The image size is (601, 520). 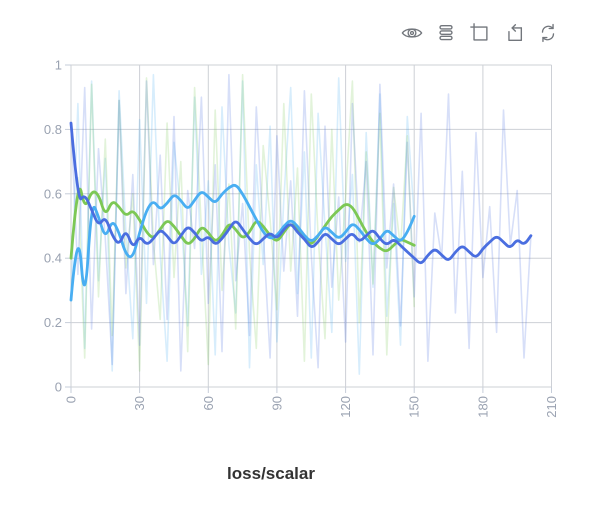 What do you see at coordinates (482, 407) in the screenshot?
I see `x-tick-label: 180` at bounding box center [482, 407].